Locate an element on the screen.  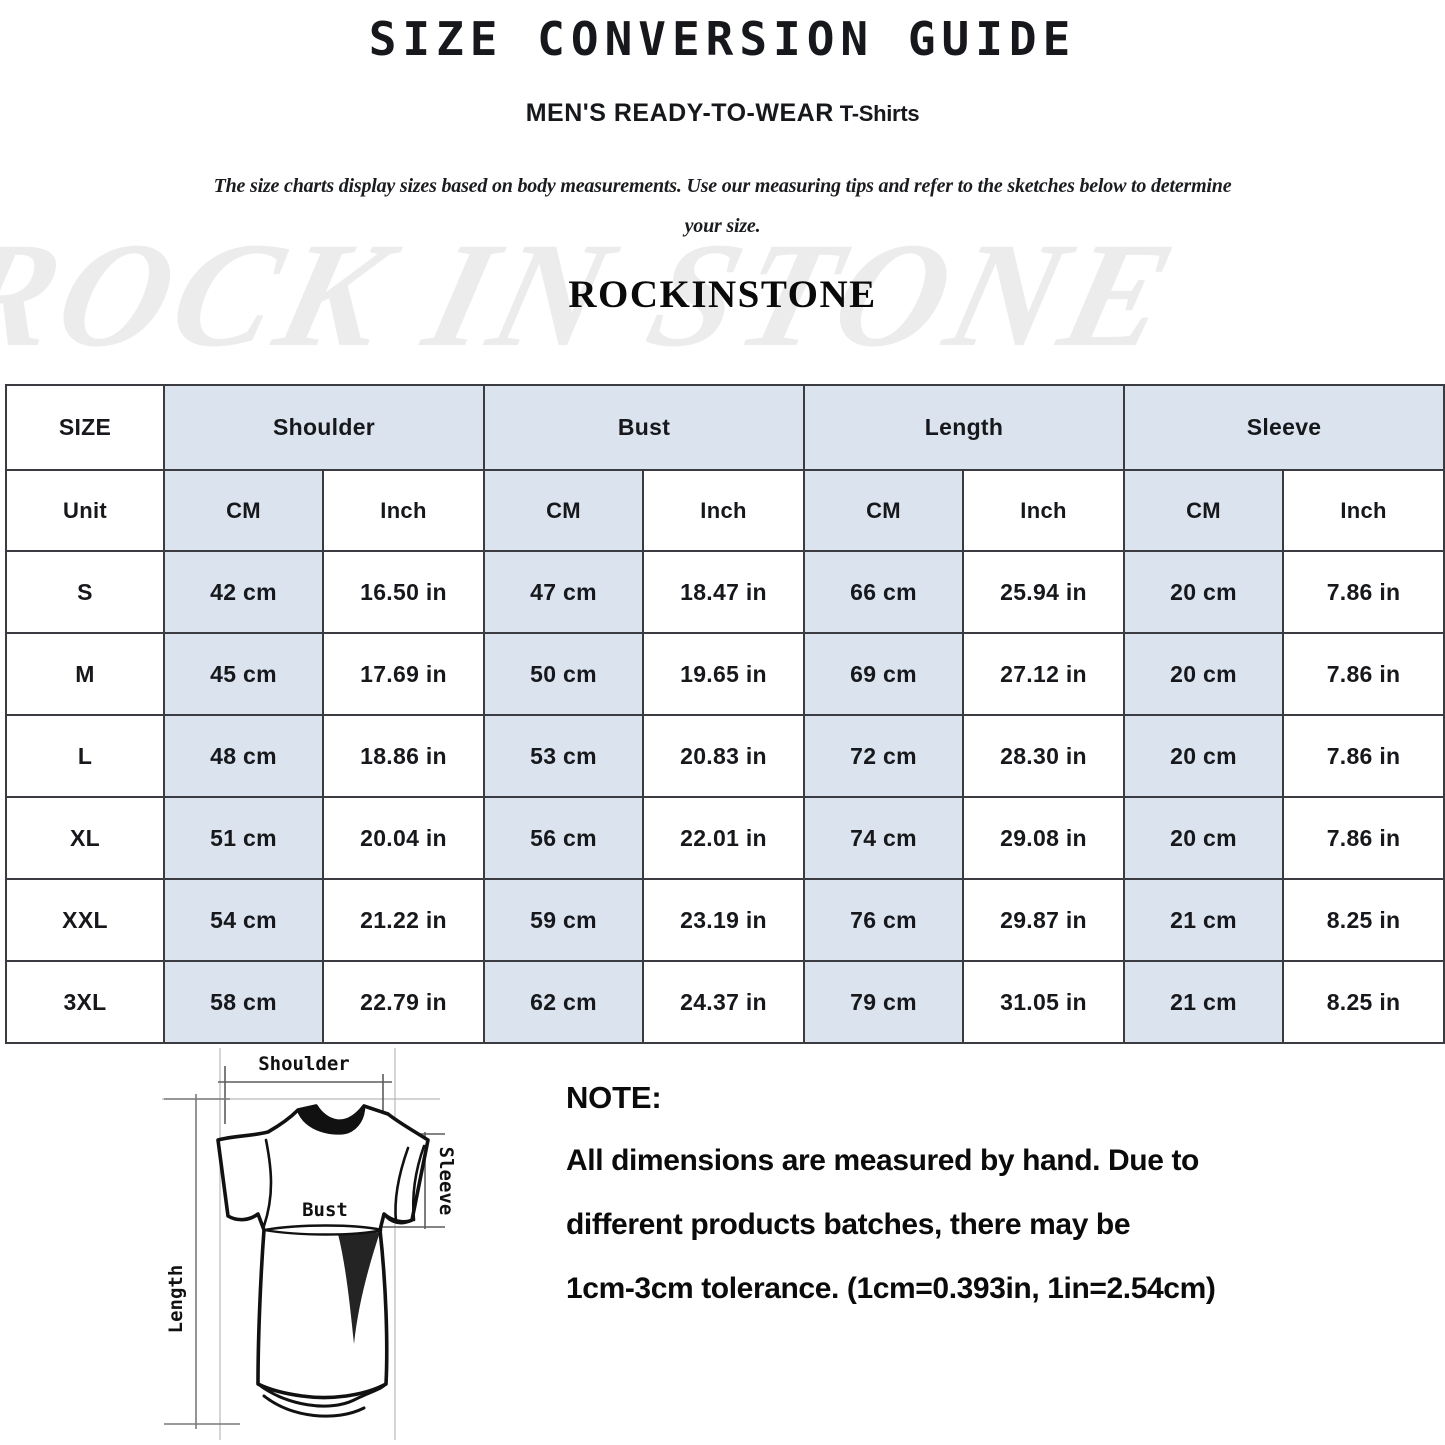
table-unit-header-row: Unit CM Inch CM Inch CM Inch CM Inch is located at coordinates (725, 510).